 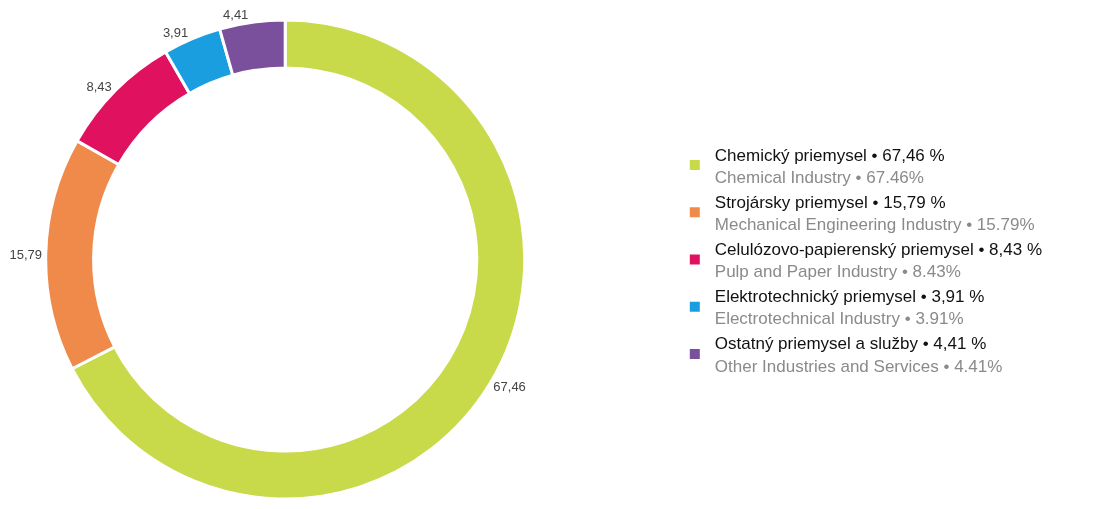 I want to click on legend-label: Chemický priemysel • 67,46 % Chemical Industry • 67.46%, so click(x=829, y=166).